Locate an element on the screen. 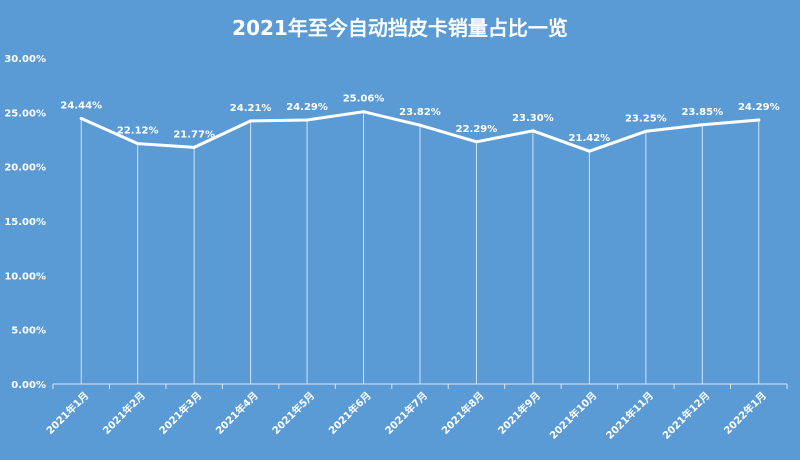 The width and height of the screenshot is (800, 460). data-label: 21.77% is located at coordinates (194, 134).